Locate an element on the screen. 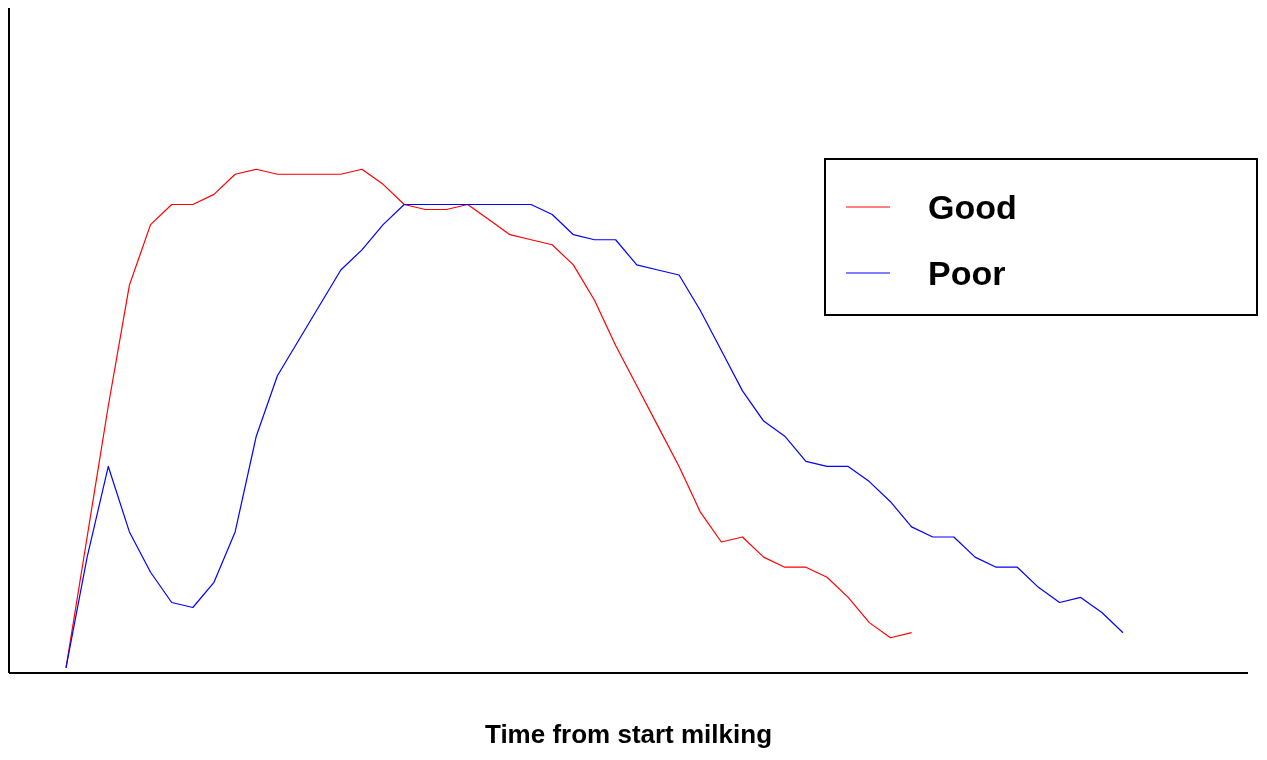  legend-label: Poor is located at coordinates (967, 273).